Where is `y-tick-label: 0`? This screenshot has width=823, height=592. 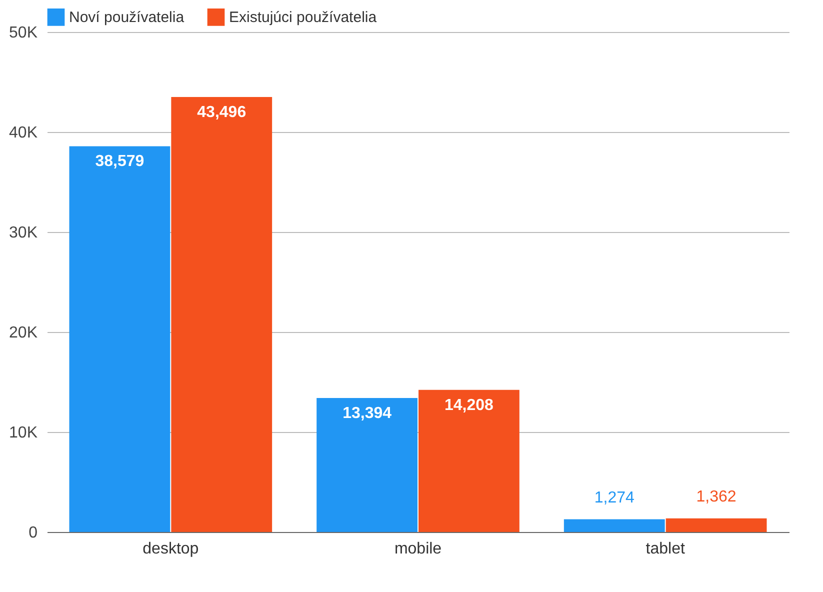 y-tick-label: 0 is located at coordinates (33, 533).